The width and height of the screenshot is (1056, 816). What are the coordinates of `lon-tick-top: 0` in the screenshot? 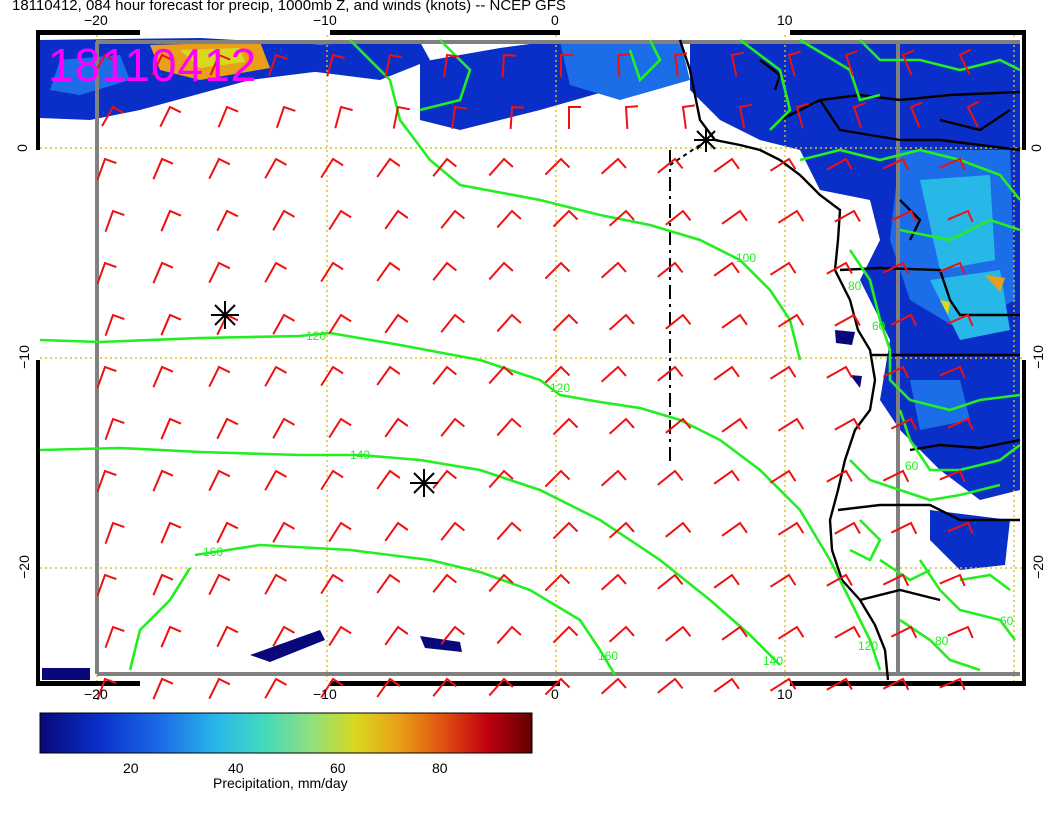 It's located at (555, 20).